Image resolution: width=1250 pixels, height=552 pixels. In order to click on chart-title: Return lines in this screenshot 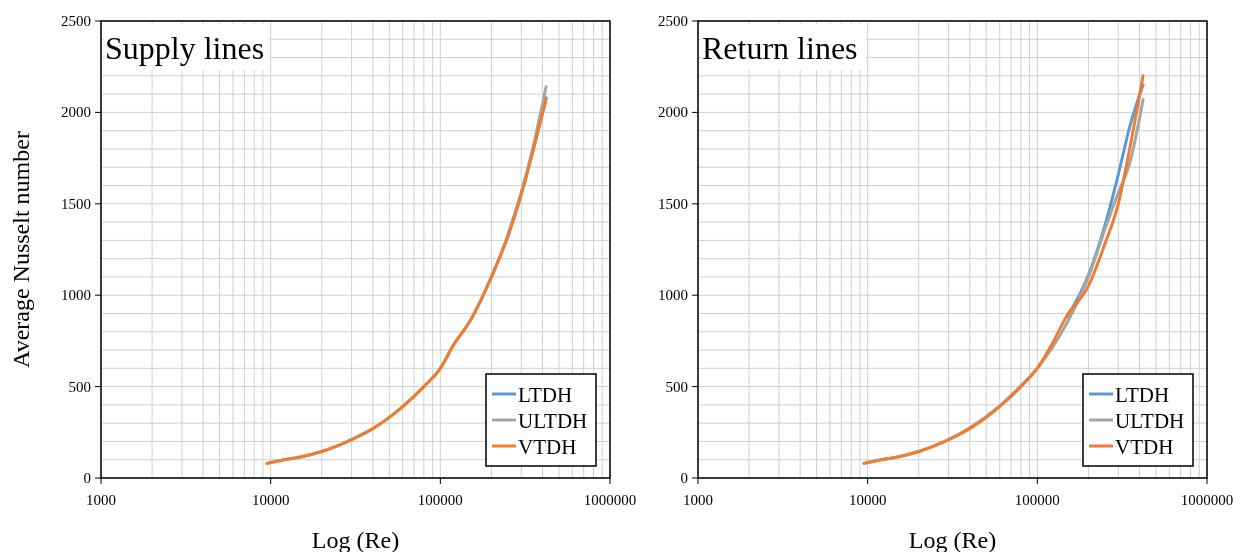, I will do `click(780, 48)`.